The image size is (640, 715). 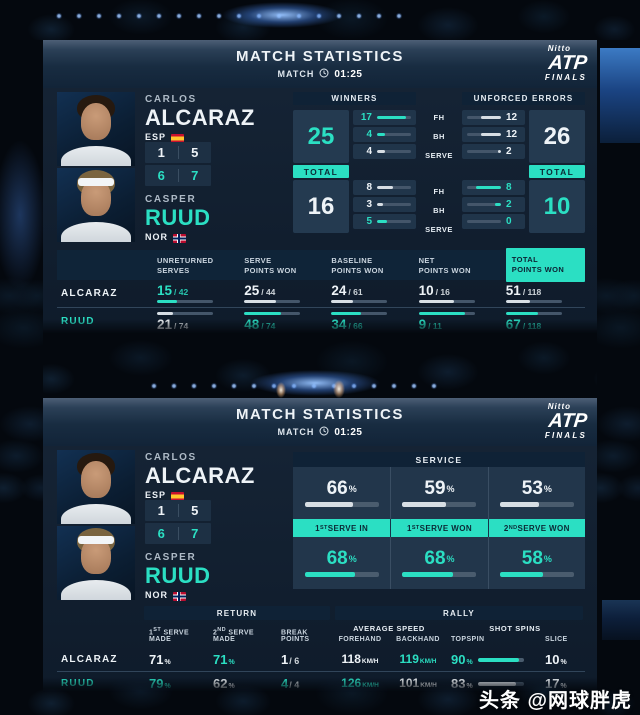 I want to click on spain-flag-icon, so click(x=178, y=496).